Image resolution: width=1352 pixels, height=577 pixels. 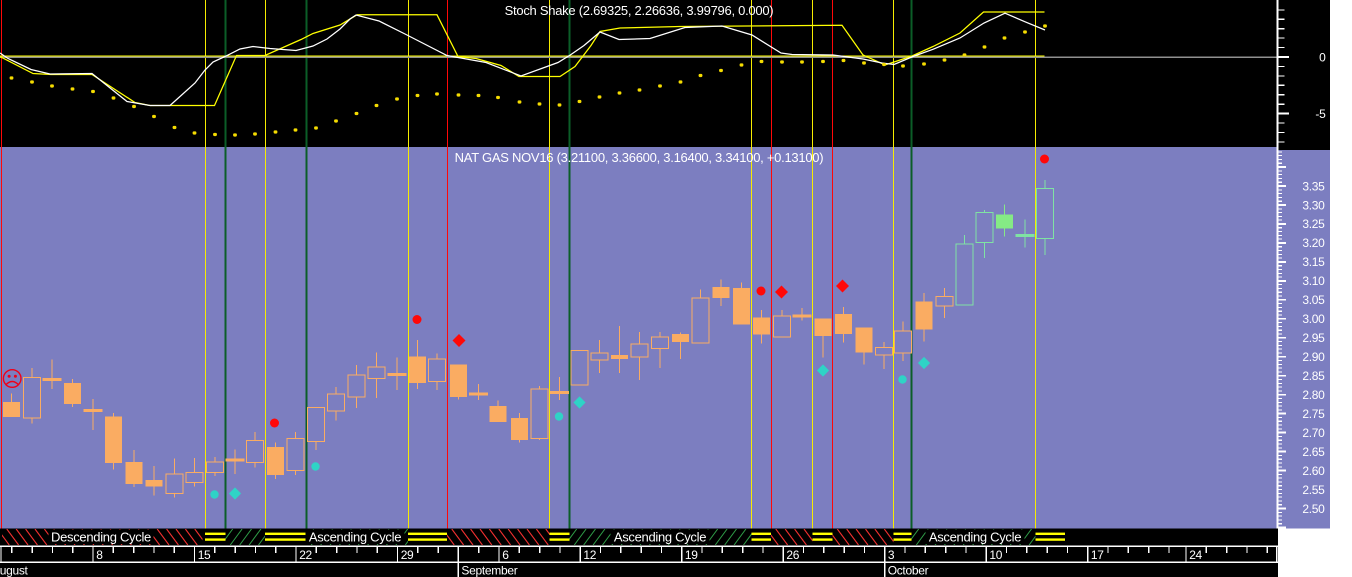 What do you see at coordinates (1313, 186) in the screenshot?
I see `svg-text: 3.35` at bounding box center [1313, 186].